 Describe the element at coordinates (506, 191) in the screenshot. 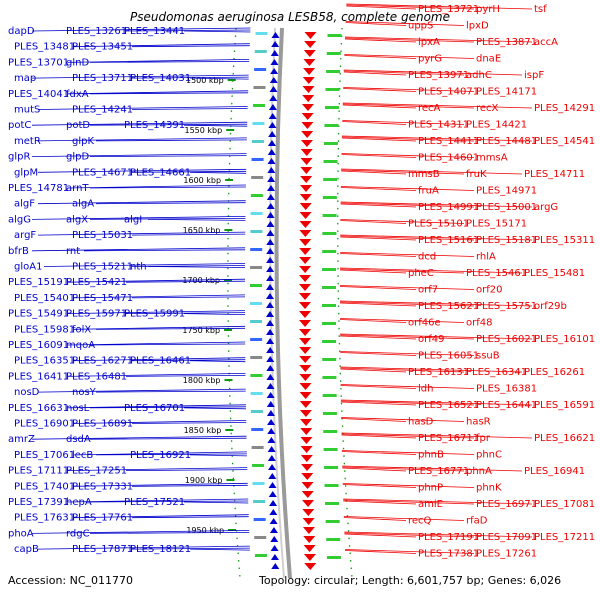

I see `gene-label-right: PLES_14971` at that location.